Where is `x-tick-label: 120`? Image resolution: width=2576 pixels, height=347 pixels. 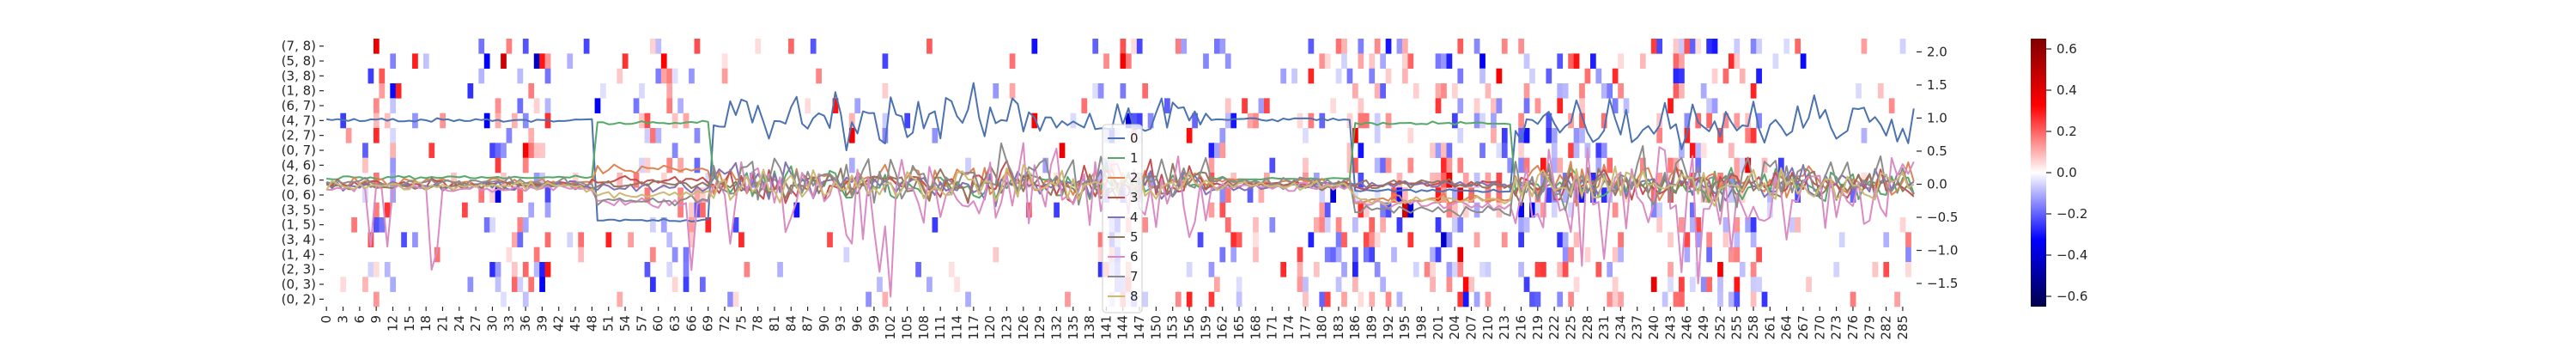 x-tick-label: 120 is located at coordinates (990, 327).